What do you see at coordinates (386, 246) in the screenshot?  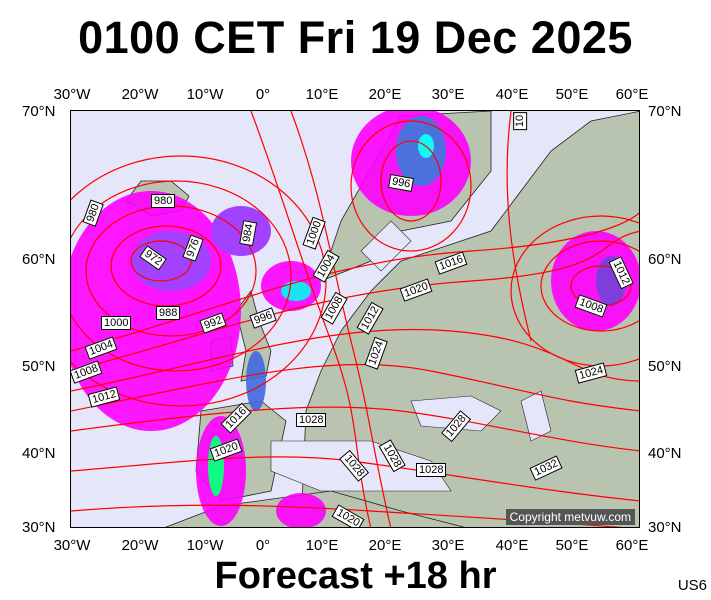 I see `sea-baltic` at bounding box center [386, 246].